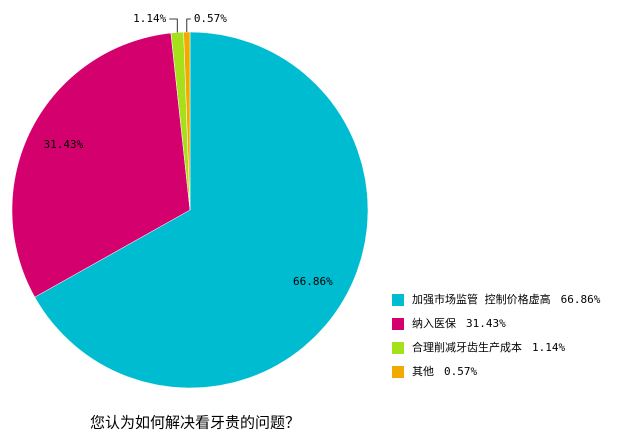  I want to click on legend-value: 0.57%, so click(460, 371).